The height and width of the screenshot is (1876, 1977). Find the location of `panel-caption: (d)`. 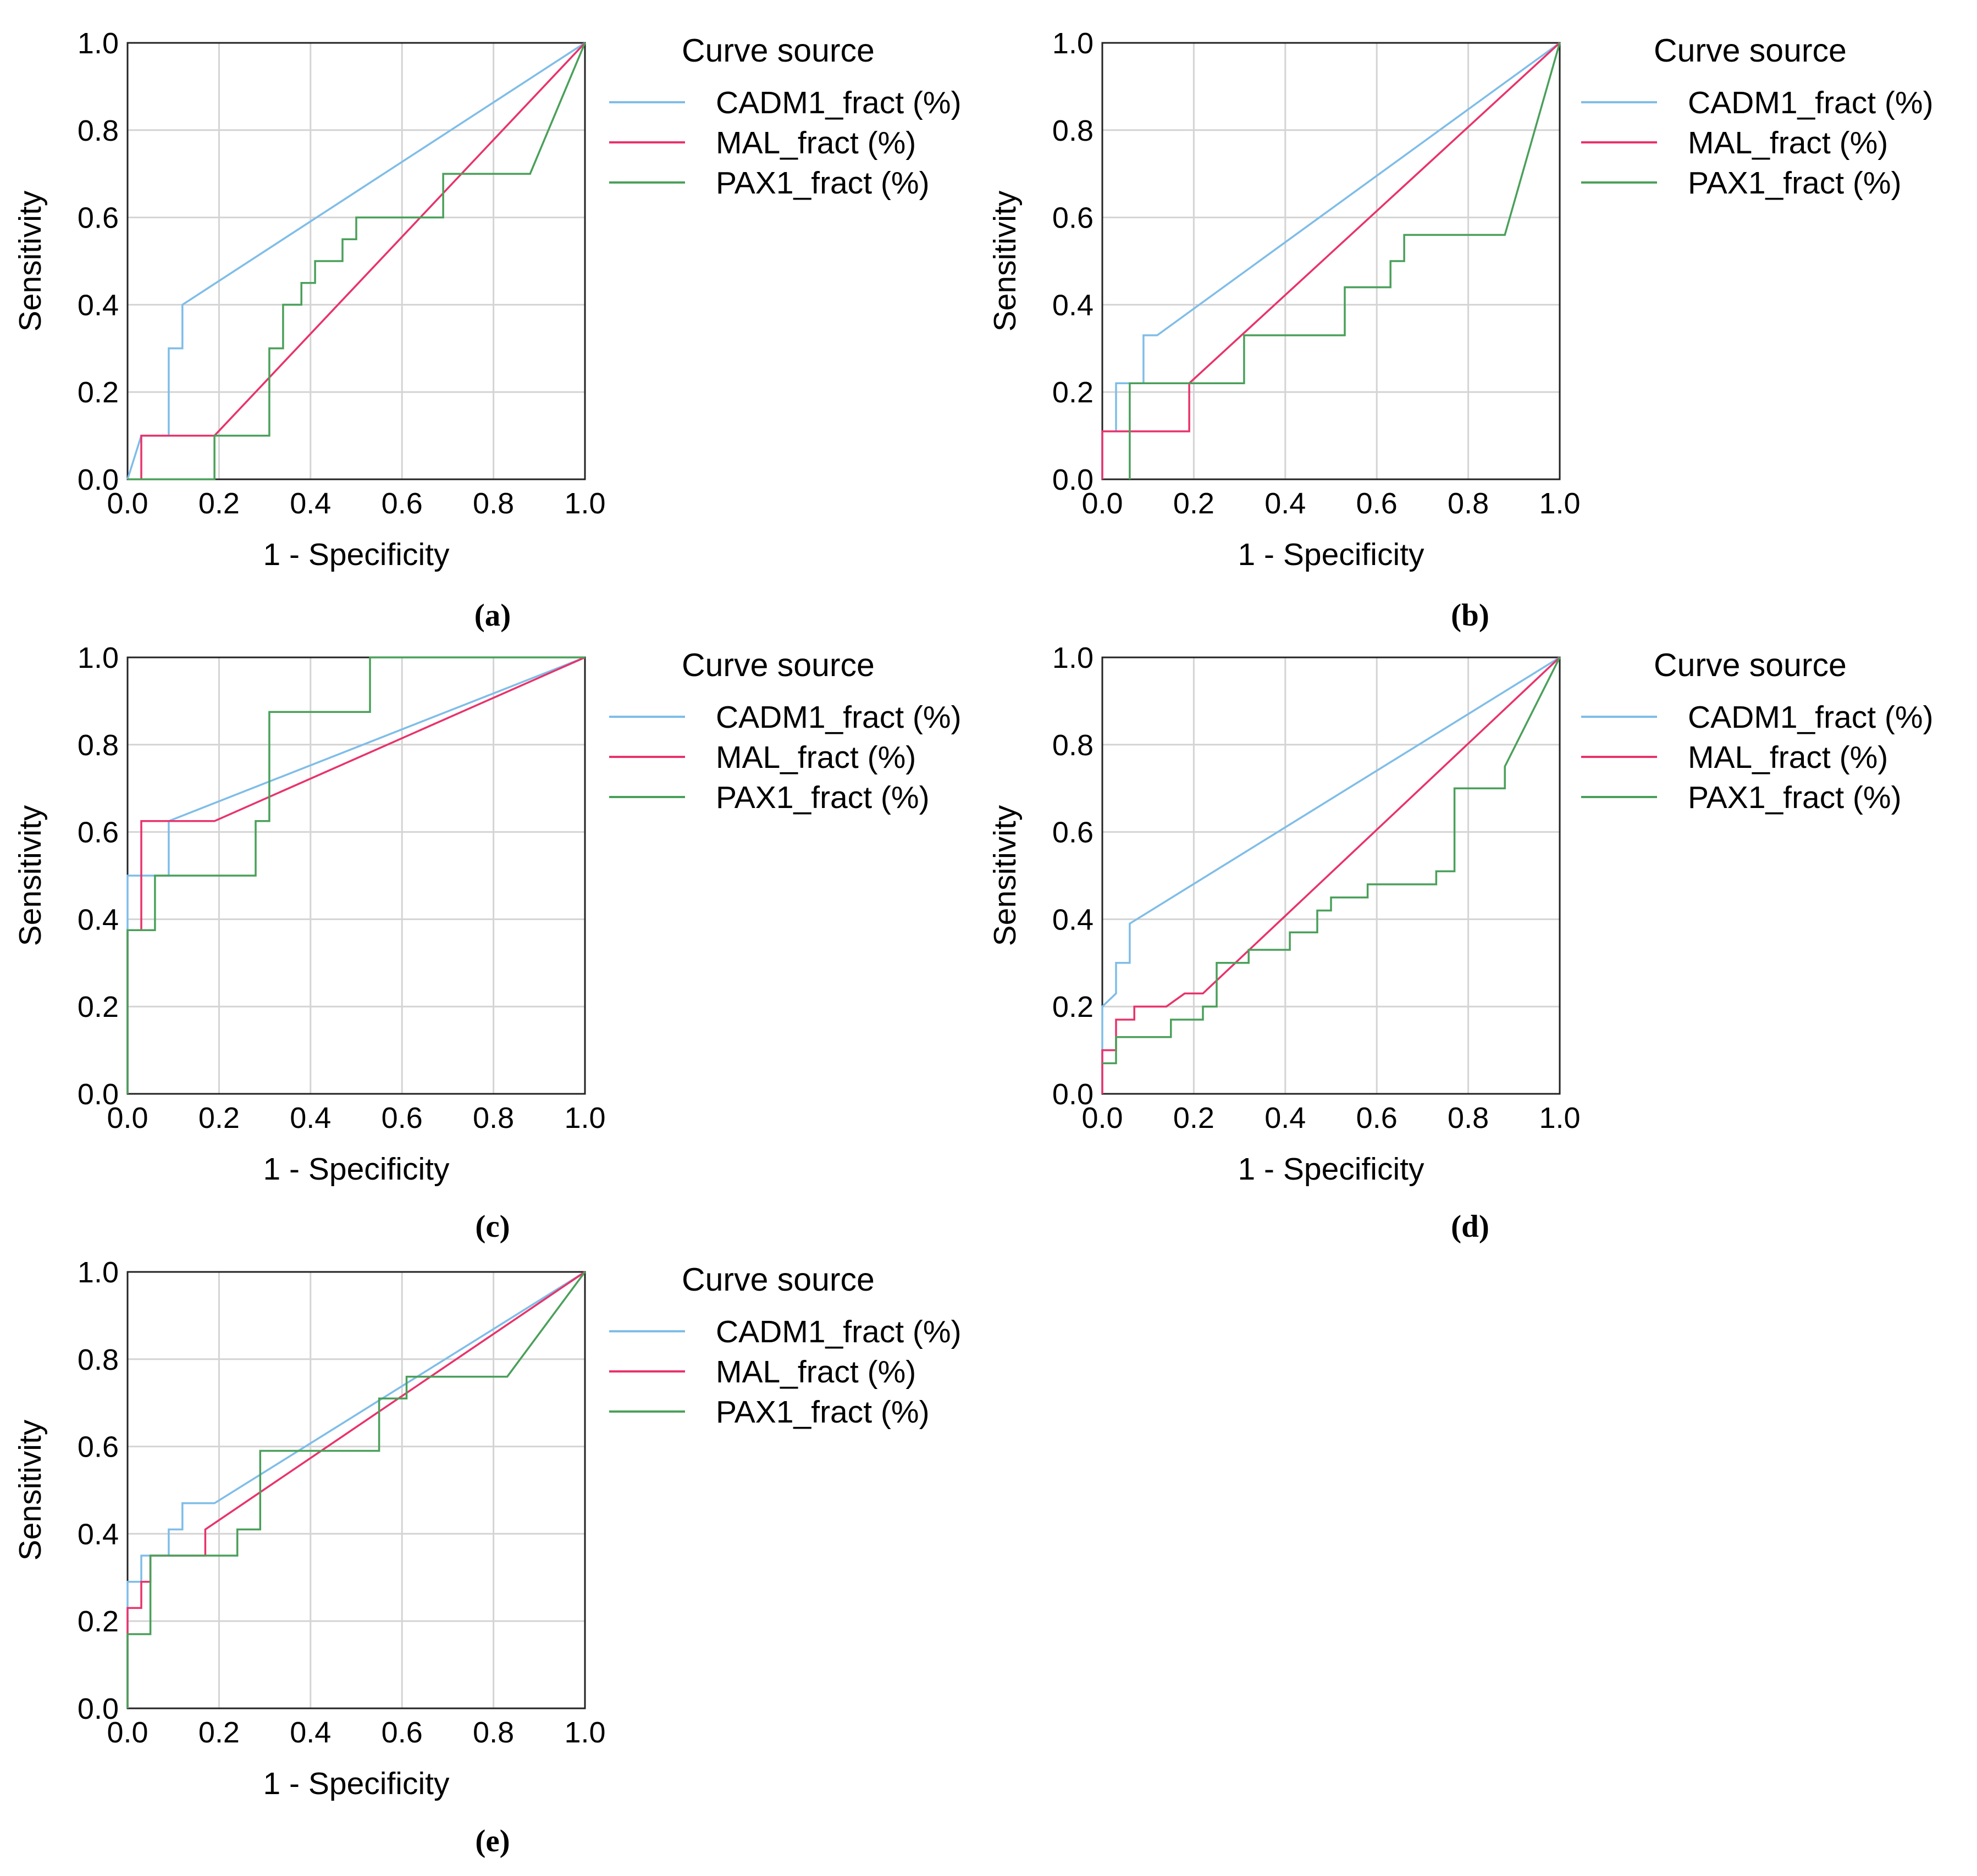

panel-caption: (d) is located at coordinates (1470, 1227).